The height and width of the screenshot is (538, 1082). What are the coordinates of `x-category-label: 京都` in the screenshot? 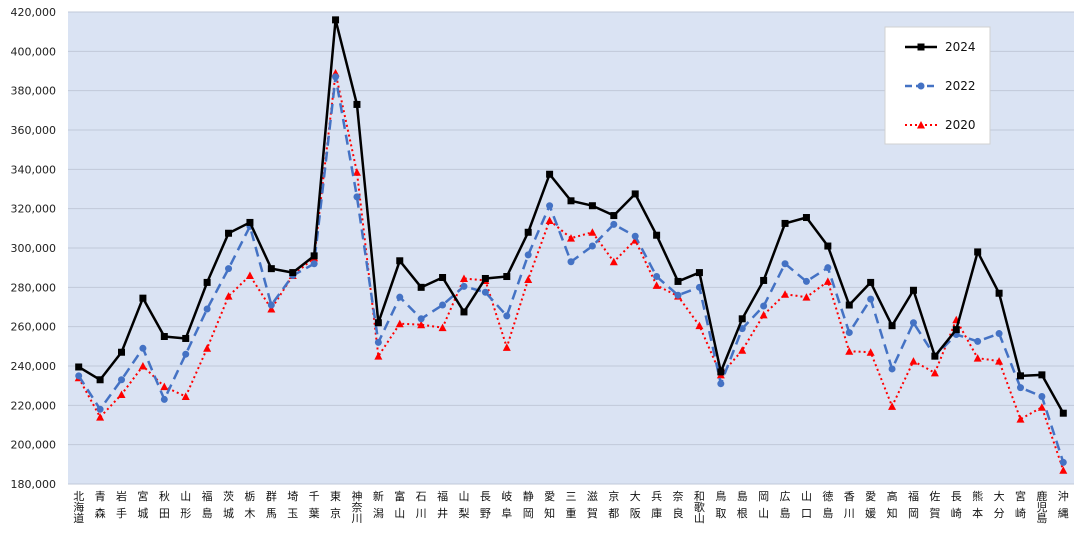 It's located at (613, 504).